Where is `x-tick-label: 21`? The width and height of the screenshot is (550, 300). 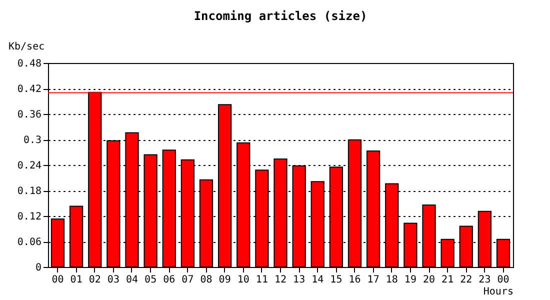
x-tick-label: 21 is located at coordinates (448, 280).